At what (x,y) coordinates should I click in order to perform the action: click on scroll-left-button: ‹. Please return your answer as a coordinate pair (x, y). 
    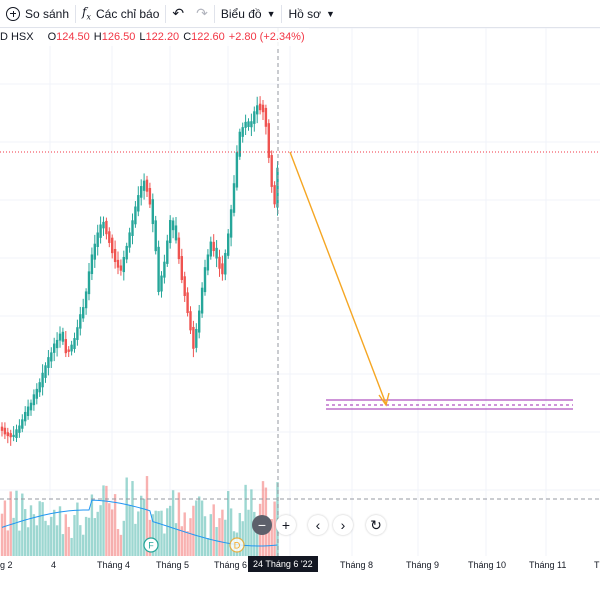
    Looking at the image, I should click on (318, 525).